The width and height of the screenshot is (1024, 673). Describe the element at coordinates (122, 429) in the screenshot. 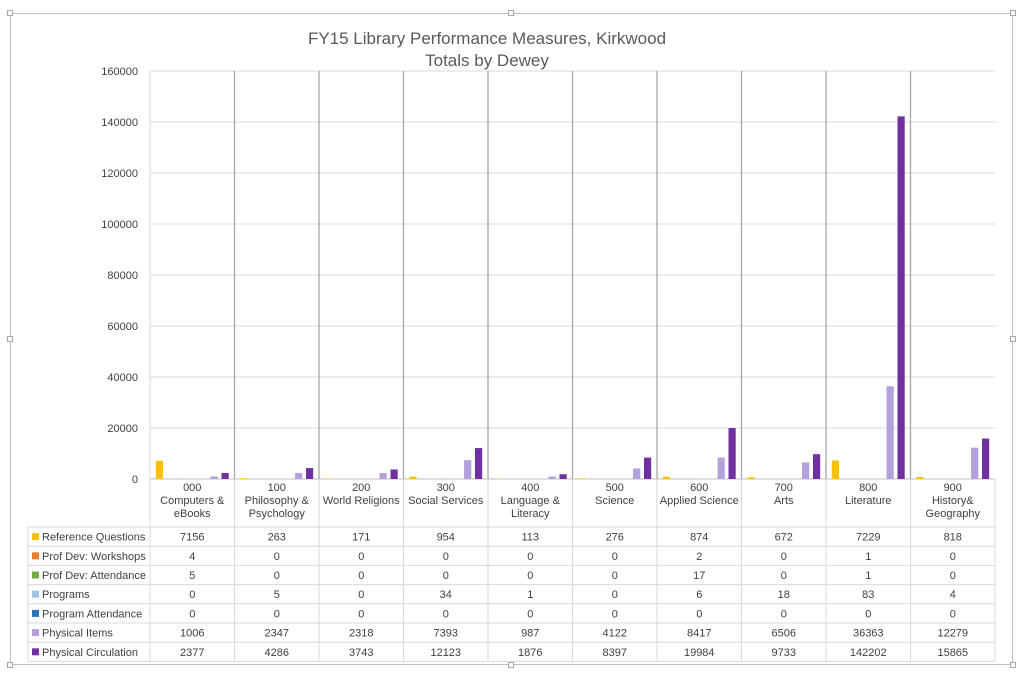

I see `y-tick-label: 20000` at that location.